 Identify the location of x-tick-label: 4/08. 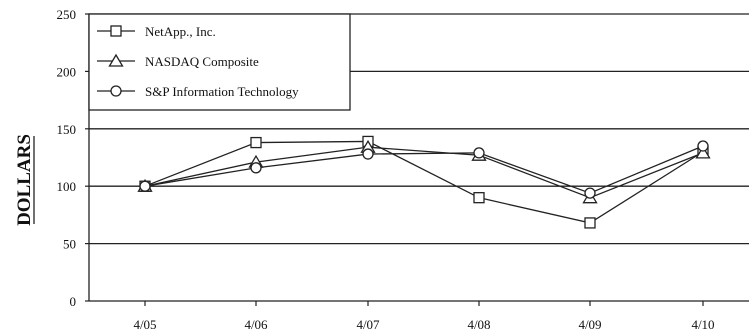
(478, 324).